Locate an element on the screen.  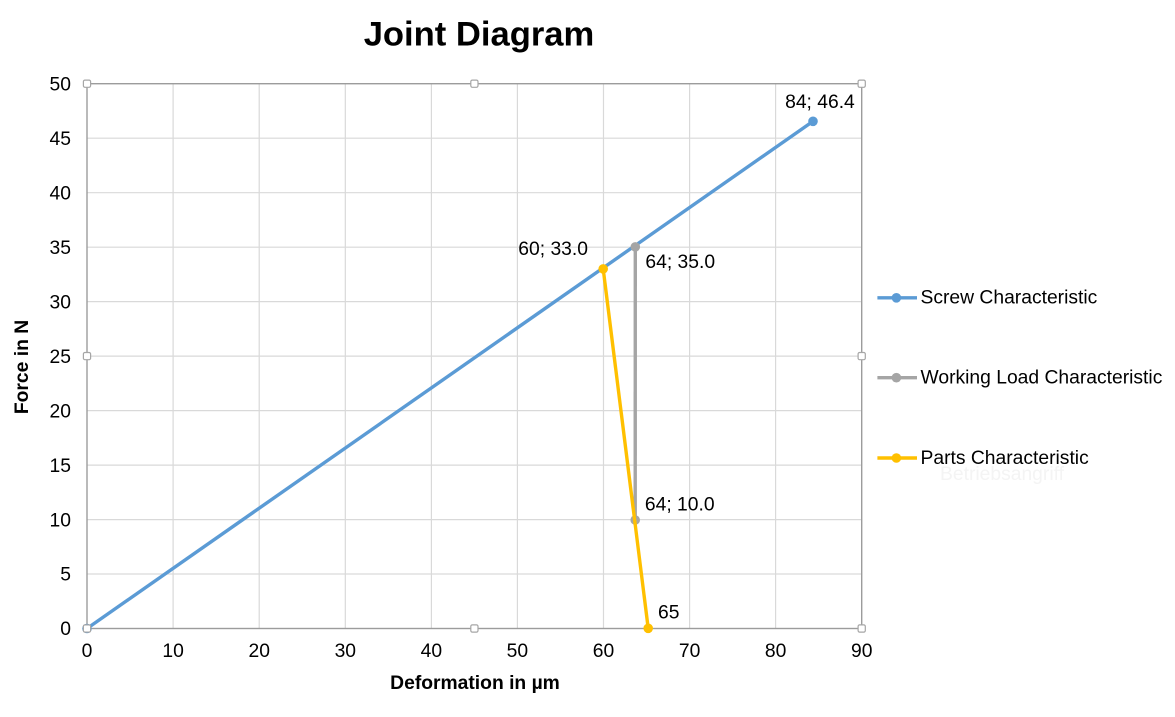
svg-text: 64; 35.0 is located at coordinates (680, 262).